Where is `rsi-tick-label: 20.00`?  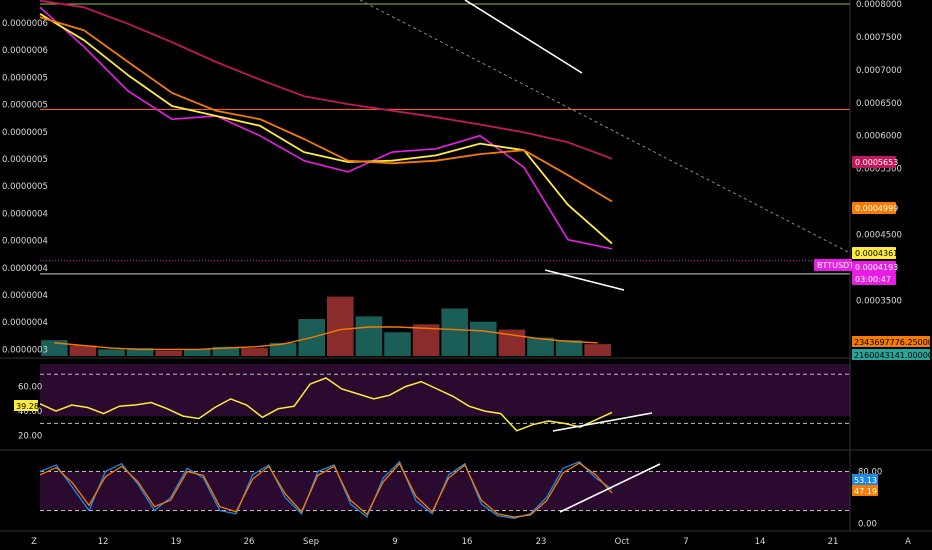 rsi-tick-label: 20.00 is located at coordinates (30, 437).